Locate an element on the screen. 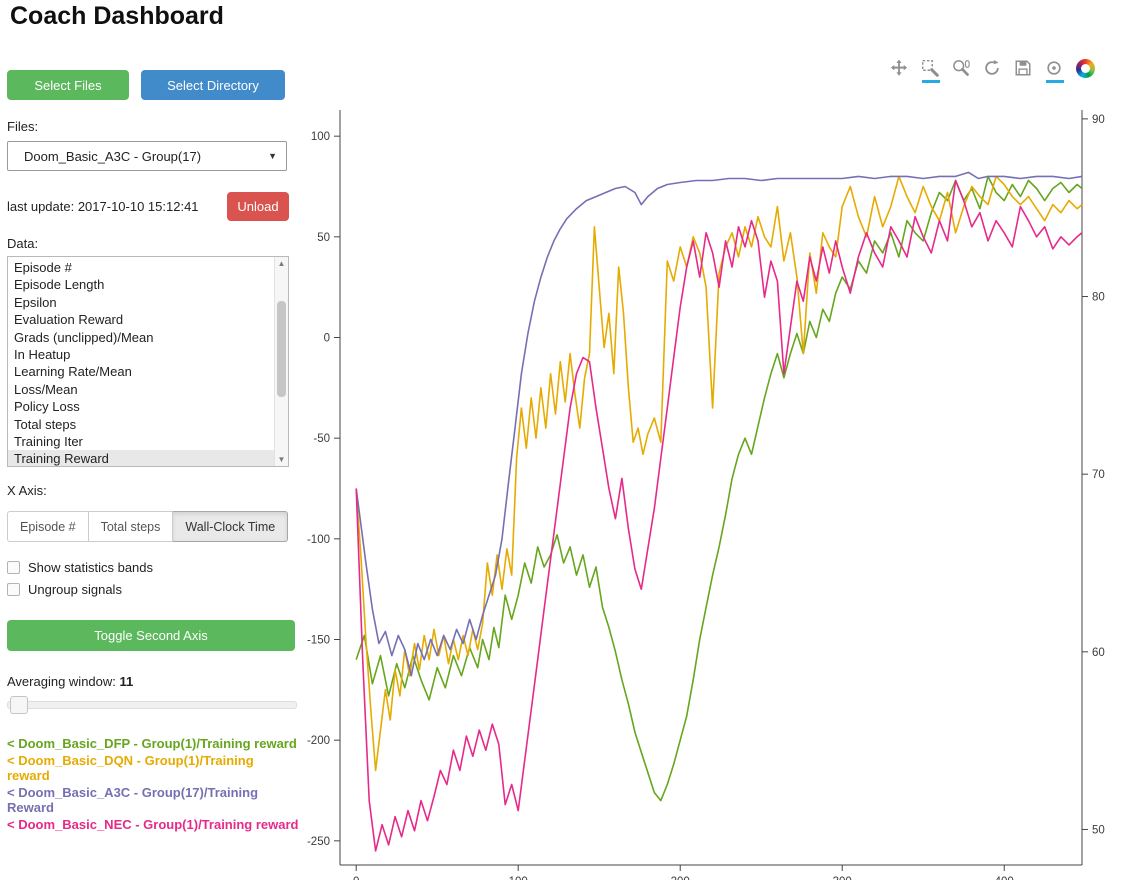 The width and height of the screenshot is (1142, 881). dropdown-arrow-icon: ▼ is located at coordinates (272, 156).